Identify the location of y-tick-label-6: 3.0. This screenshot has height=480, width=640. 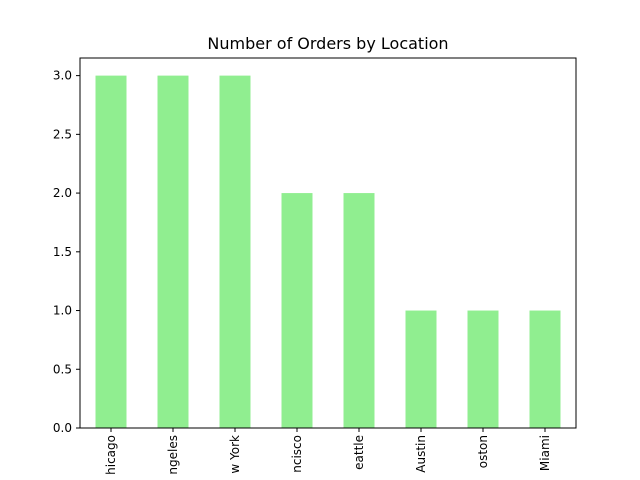
(62, 76).